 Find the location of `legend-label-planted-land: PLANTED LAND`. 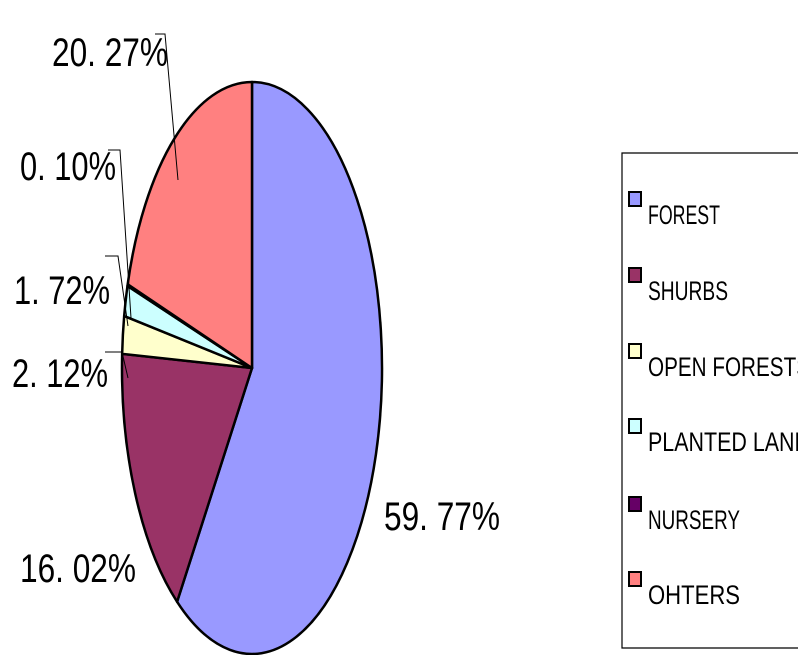

legend-label-planted-land: PLANTED LAND is located at coordinates (723, 442).